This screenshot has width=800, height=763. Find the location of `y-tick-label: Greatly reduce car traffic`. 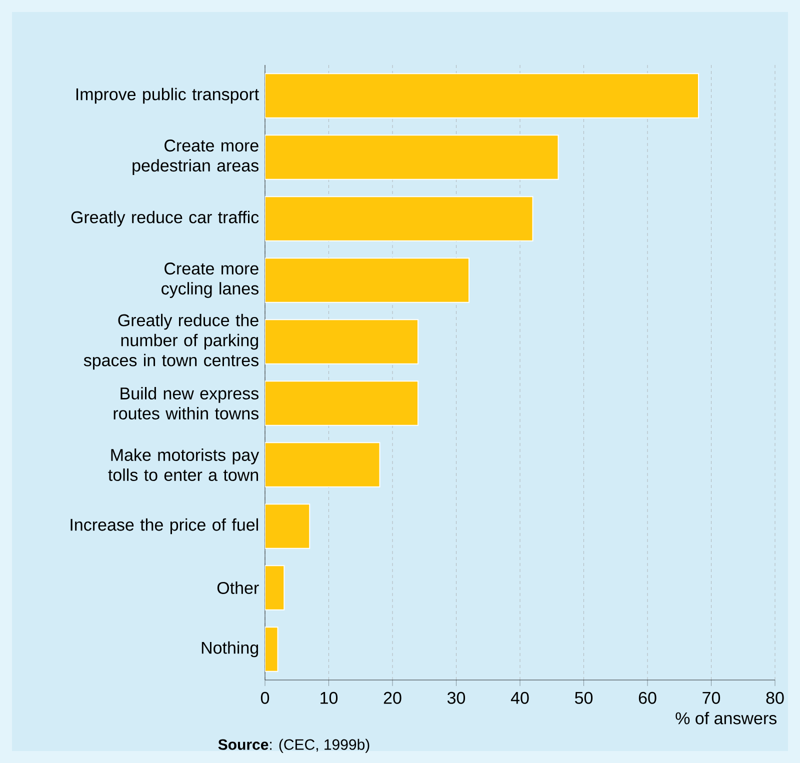

y-tick-label: Greatly reduce car traffic is located at coordinates (165, 218).